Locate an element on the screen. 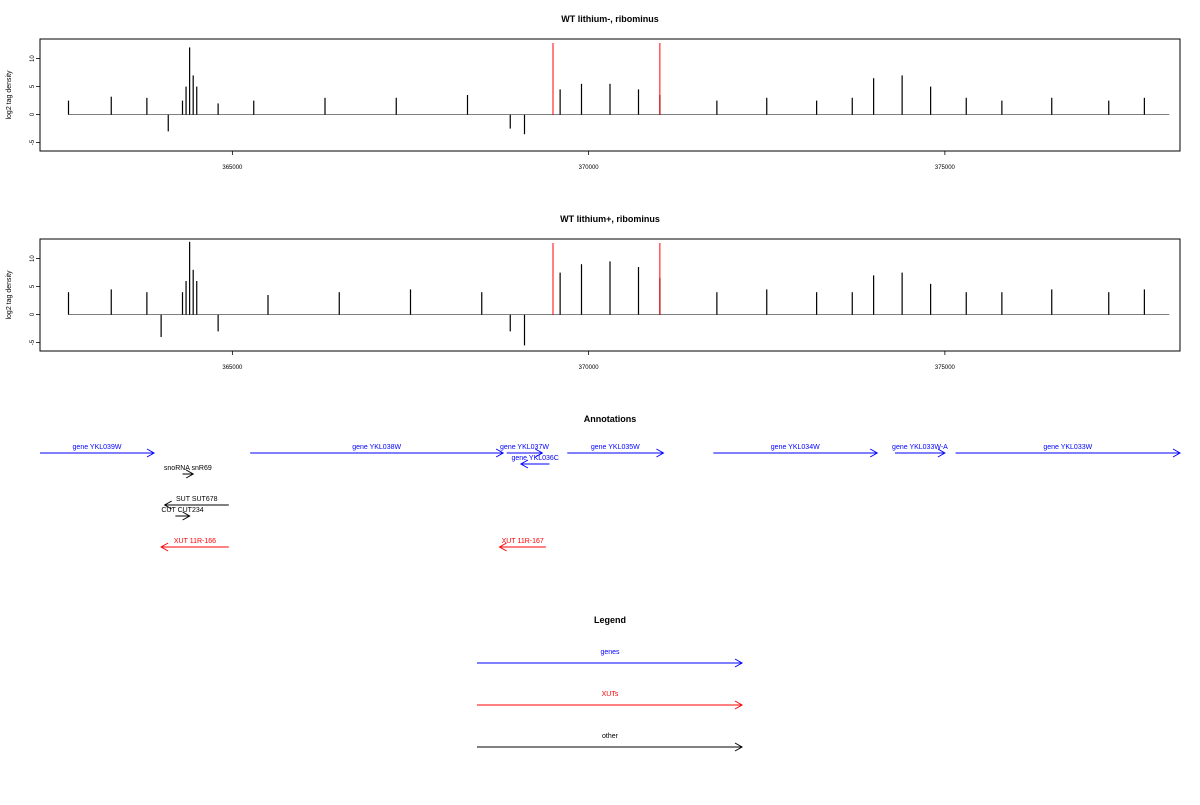  feature-label: gene YKL036C is located at coordinates (535, 458).